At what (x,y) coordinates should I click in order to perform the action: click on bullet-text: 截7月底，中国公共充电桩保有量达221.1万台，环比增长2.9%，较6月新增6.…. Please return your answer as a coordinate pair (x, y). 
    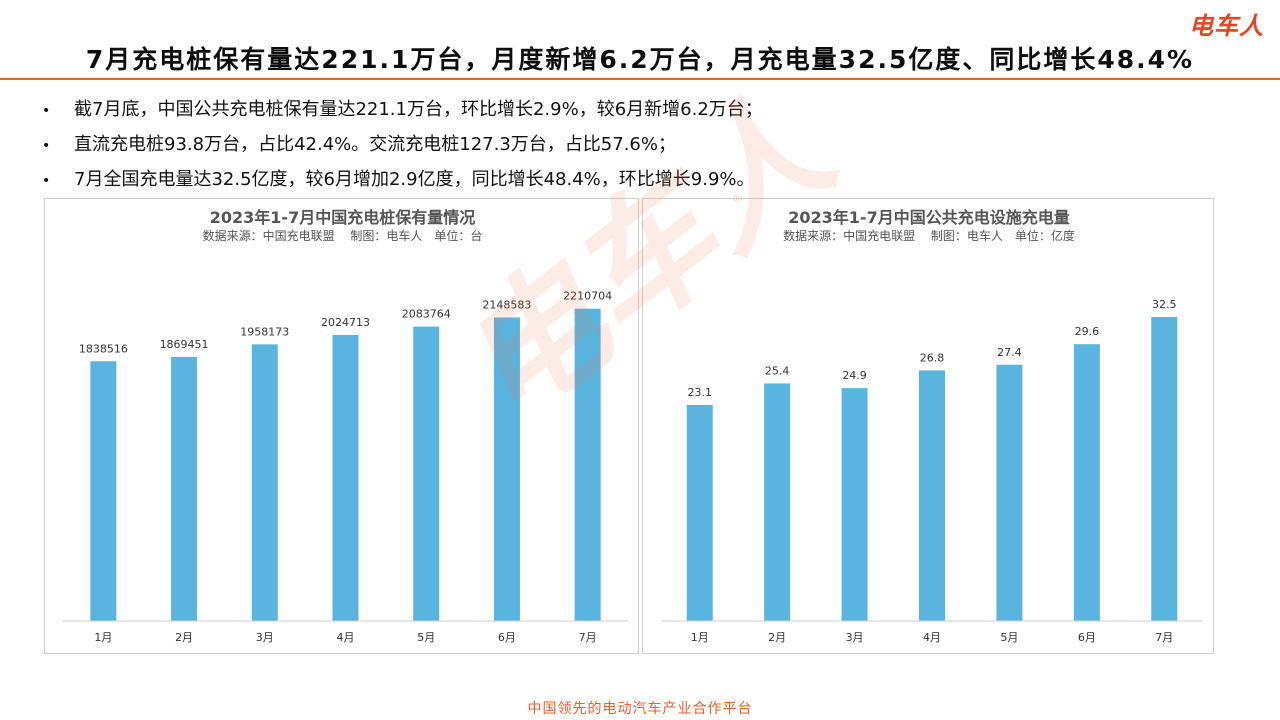
    Looking at the image, I should click on (418, 109).